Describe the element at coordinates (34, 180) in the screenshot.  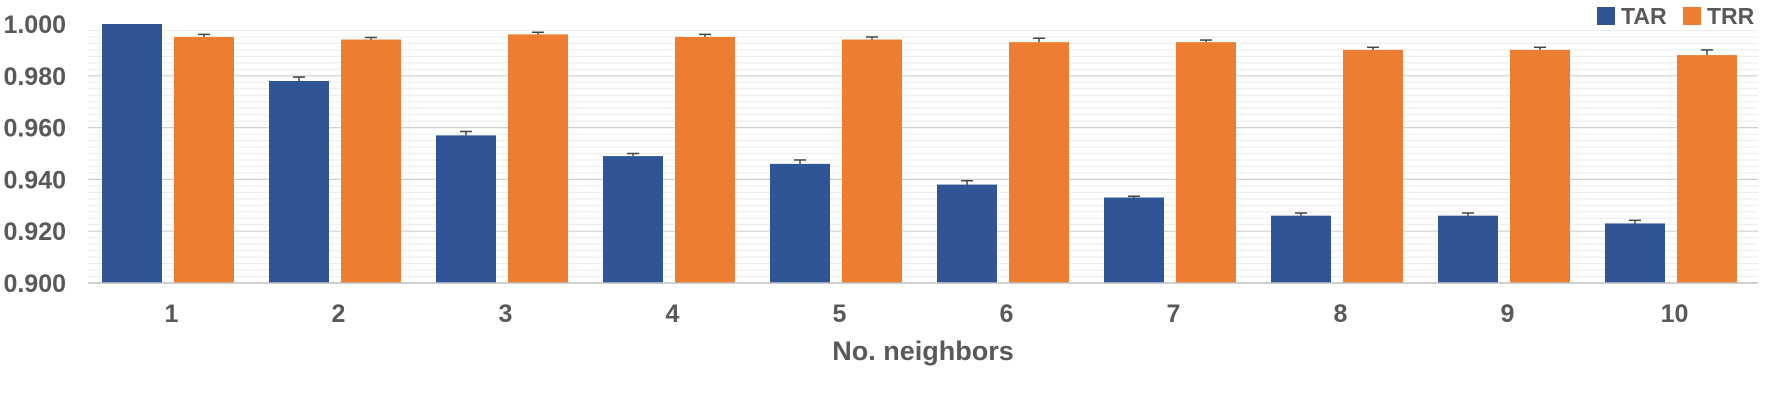
I see `y-tick-label: 0.940` at that location.